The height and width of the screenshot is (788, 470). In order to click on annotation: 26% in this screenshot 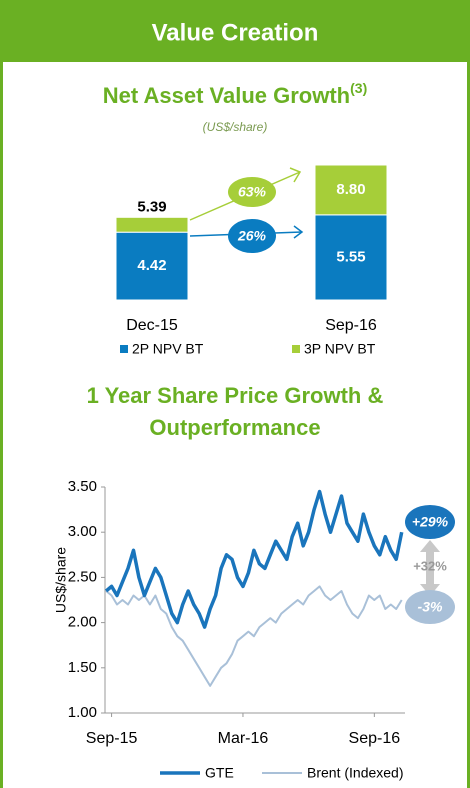, I will do `click(252, 236)`.